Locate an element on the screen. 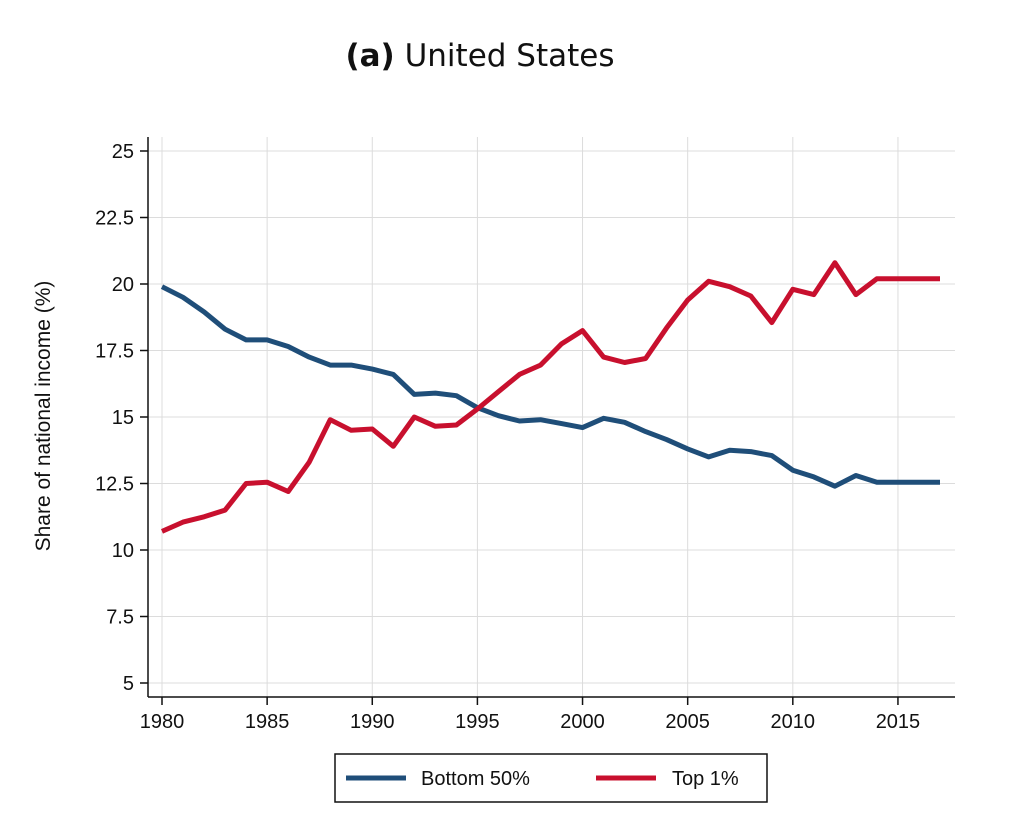  legend-label-top-1: Top 1% is located at coordinates (705, 779).